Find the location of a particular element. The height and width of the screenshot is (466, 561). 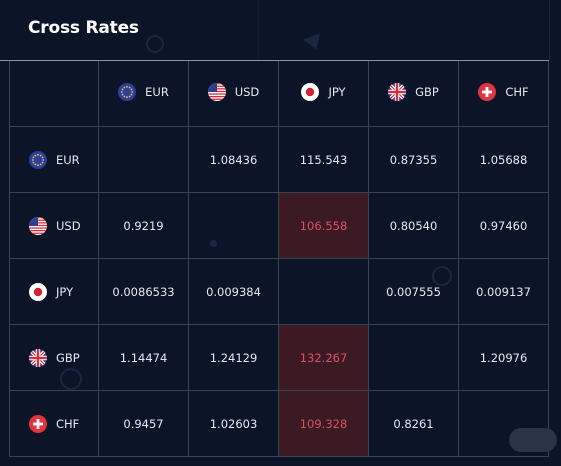

rate-cell: 0.80540 is located at coordinates (413, 225).